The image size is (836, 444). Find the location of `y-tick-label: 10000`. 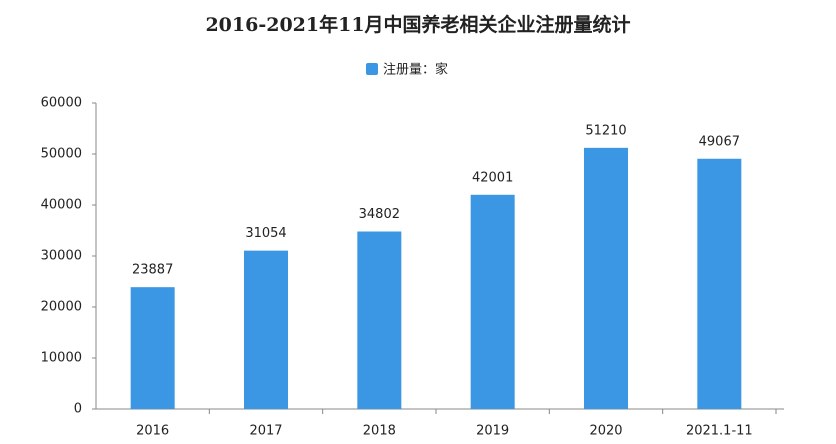

y-tick-label: 10000 is located at coordinates (61, 358).